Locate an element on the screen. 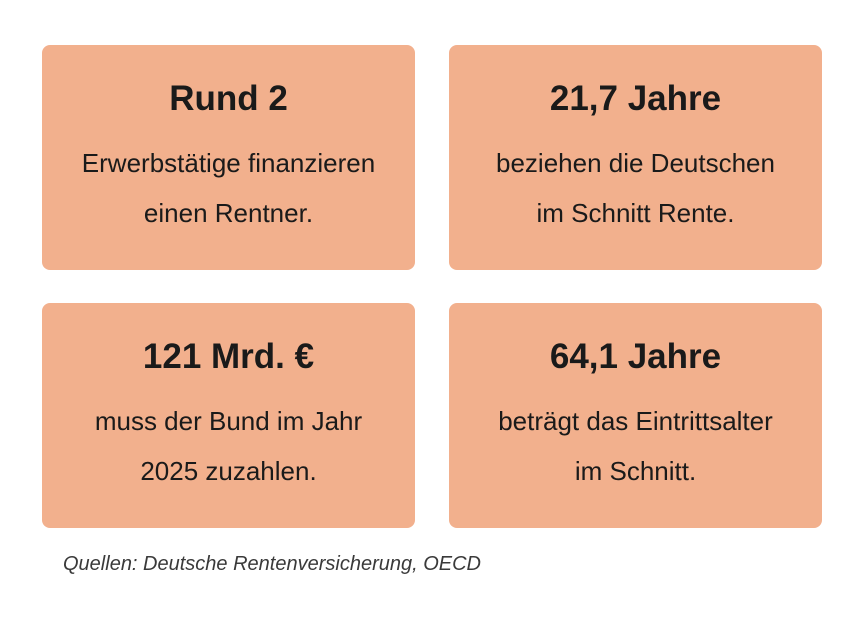 This screenshot has height=624, width=864. stat-description-line: im Schnitt Rente. is located at coordinates (635, 213).